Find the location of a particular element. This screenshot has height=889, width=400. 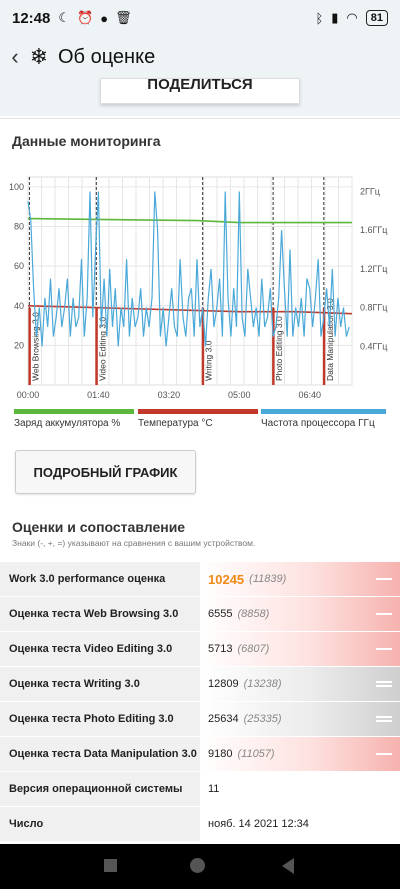

app-bar: ‹ ❄ Об оценке is located at coordinates (200, 57).